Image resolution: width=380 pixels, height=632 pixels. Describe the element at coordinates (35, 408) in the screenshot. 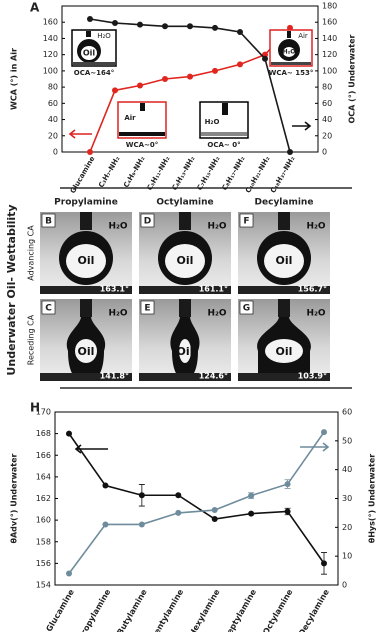

I see `panel-label: H` at that location.